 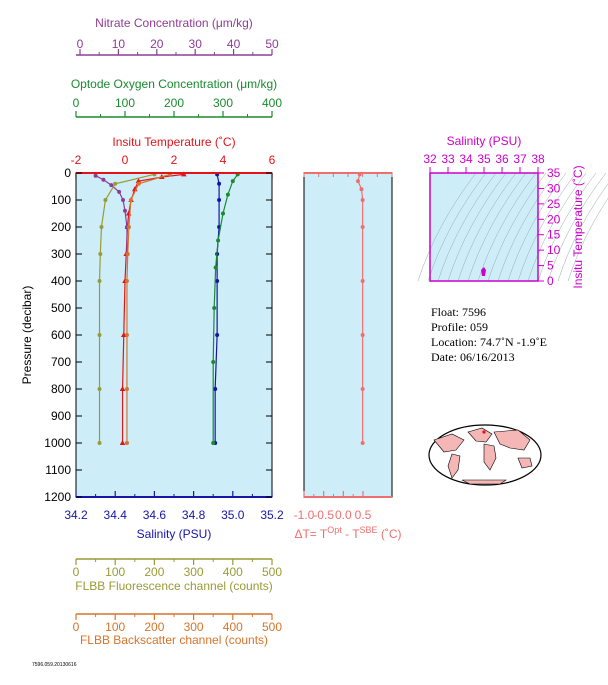 I want to click on inset-right-tick-label: 25, so click(x=554, y=204).